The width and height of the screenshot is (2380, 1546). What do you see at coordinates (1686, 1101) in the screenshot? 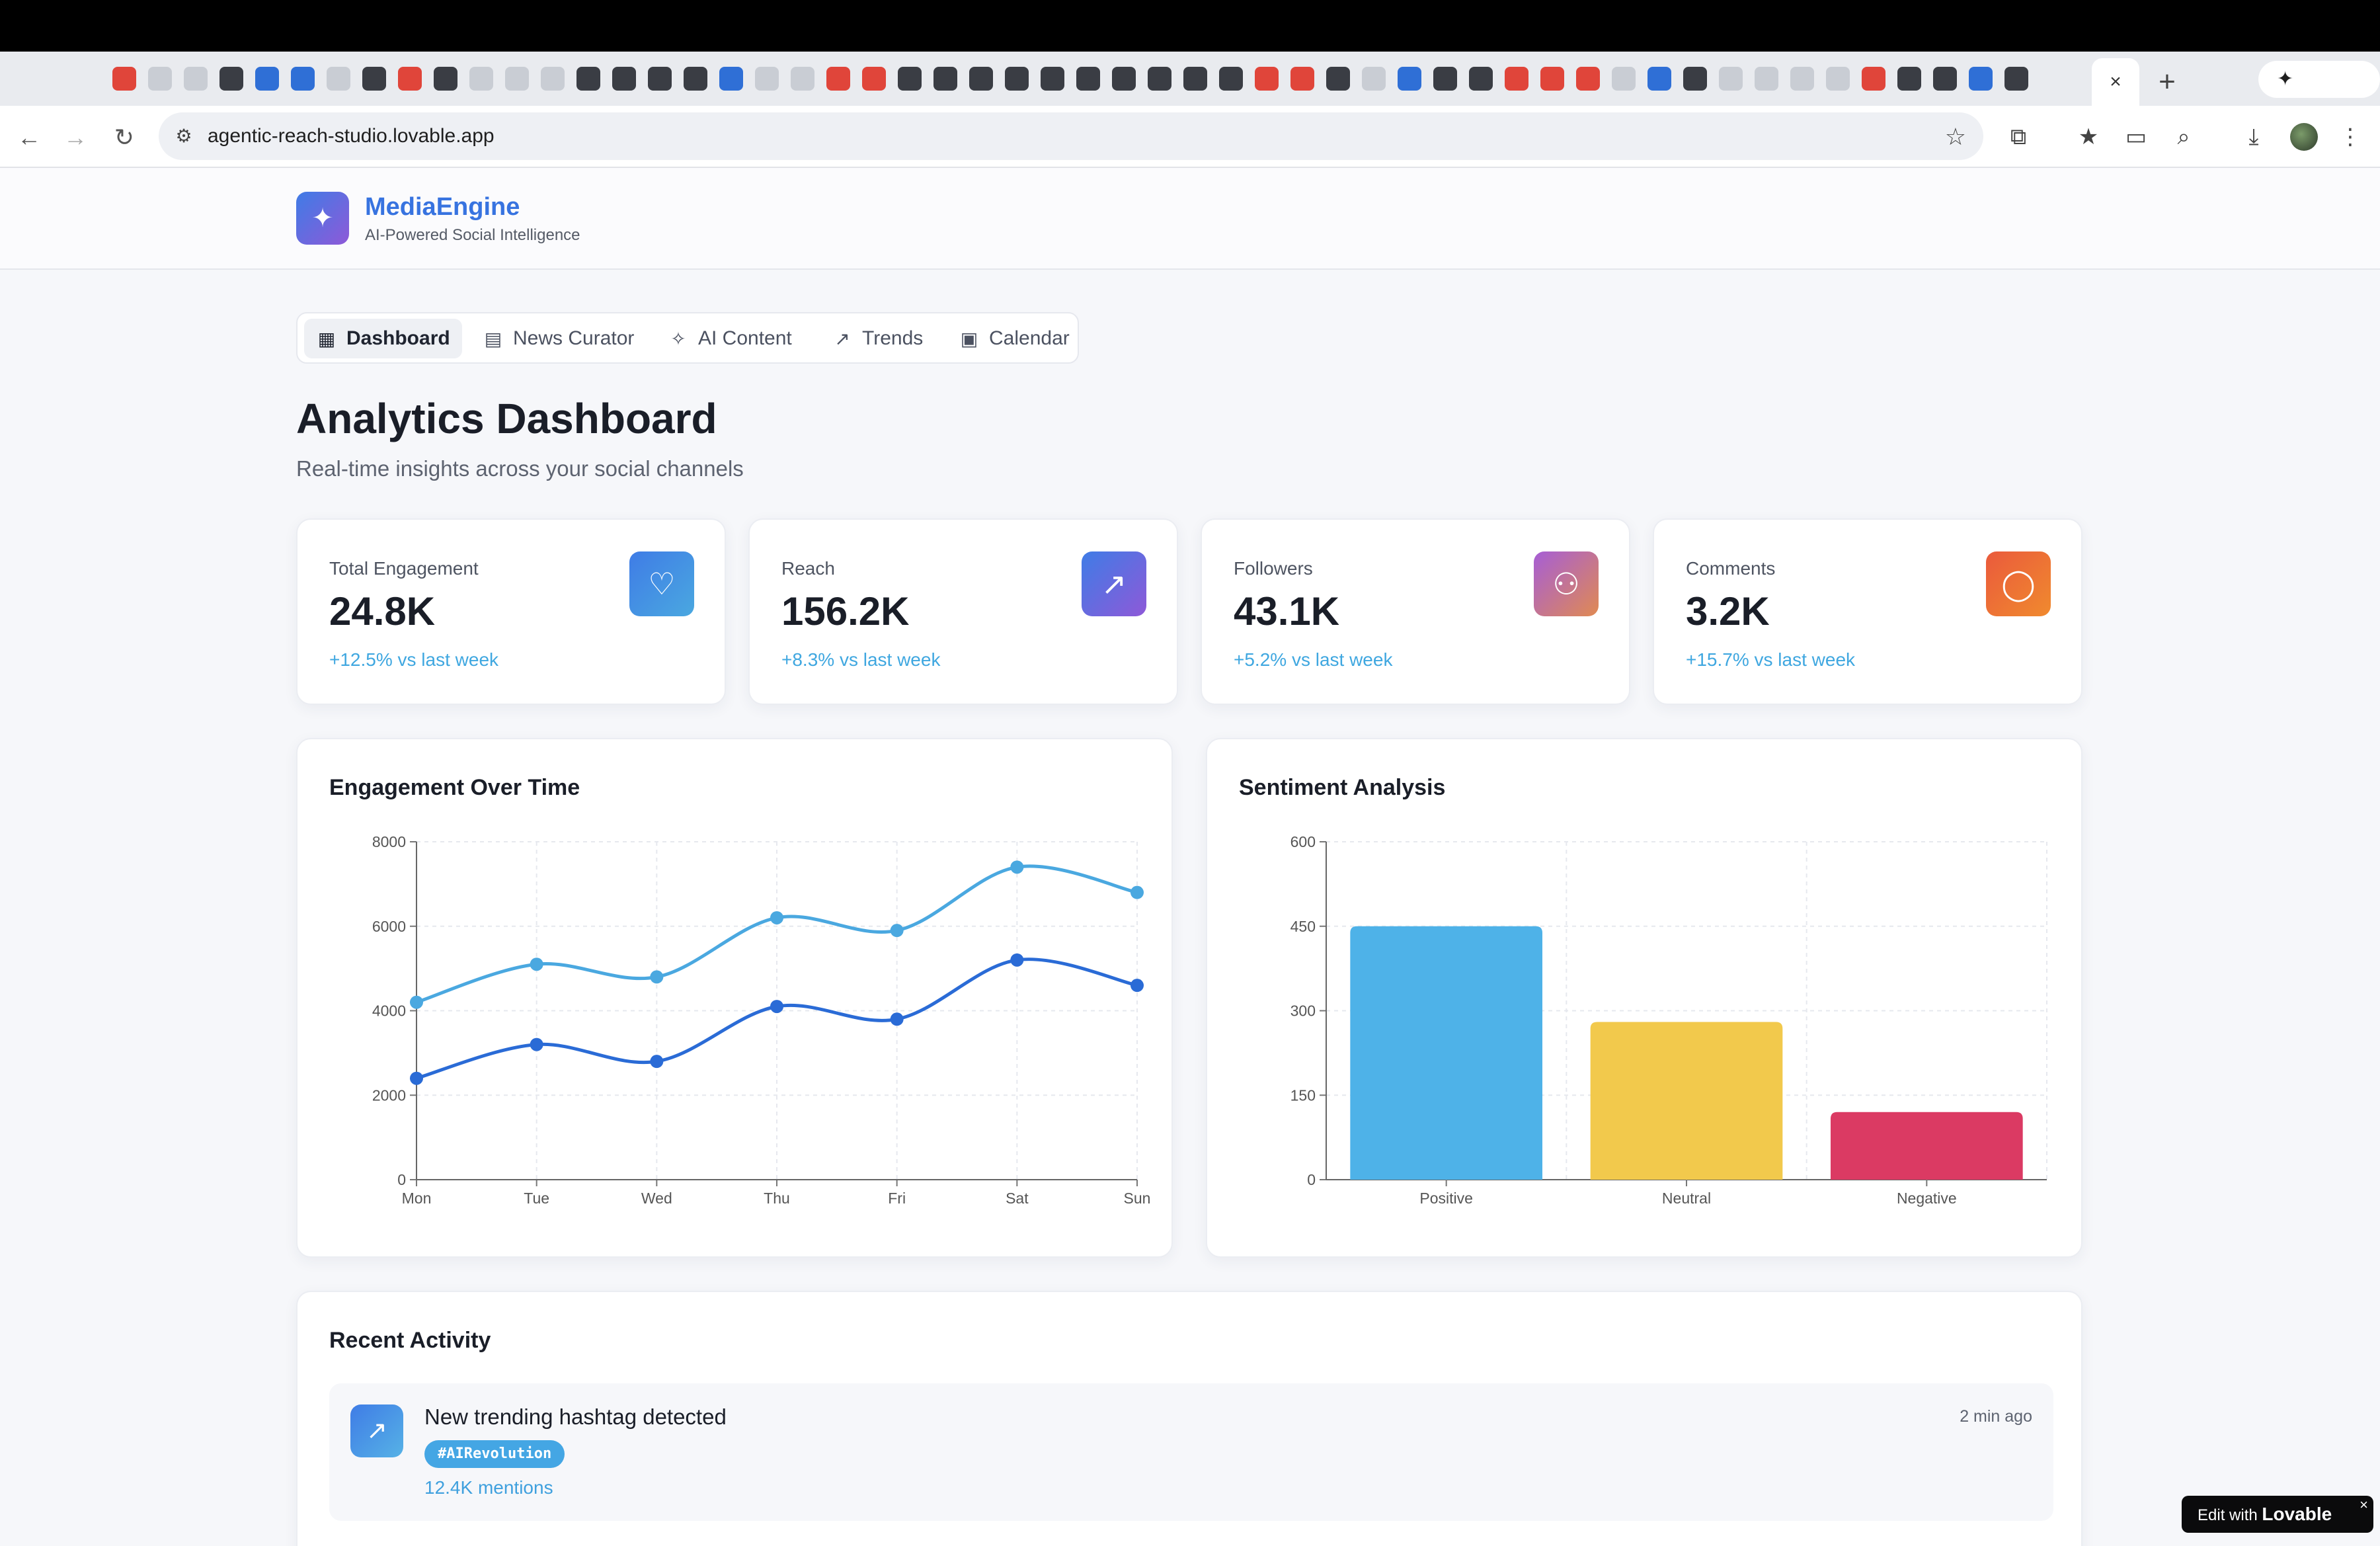
I see `bar-neutral` at bounding box center [1686, 1101].